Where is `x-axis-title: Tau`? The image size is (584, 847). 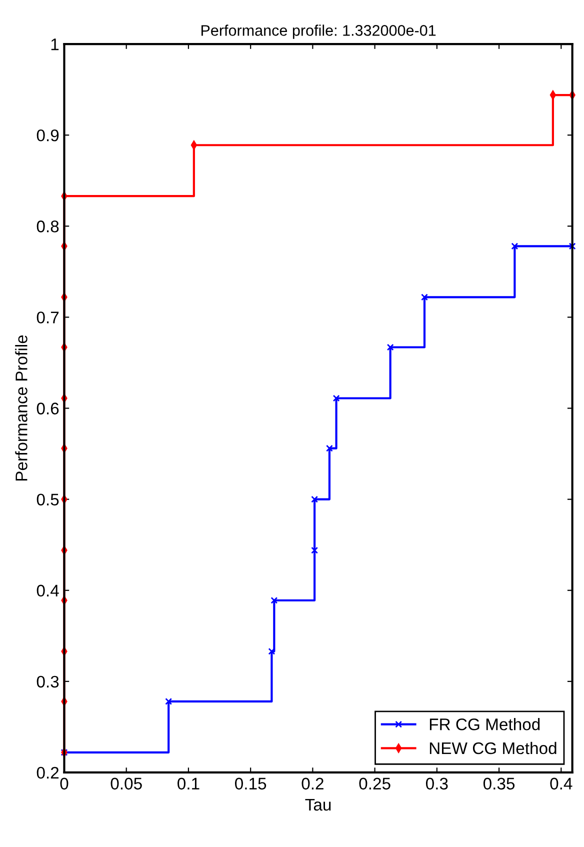
x-axis-title: Tau is located at coordinates (318, 805).